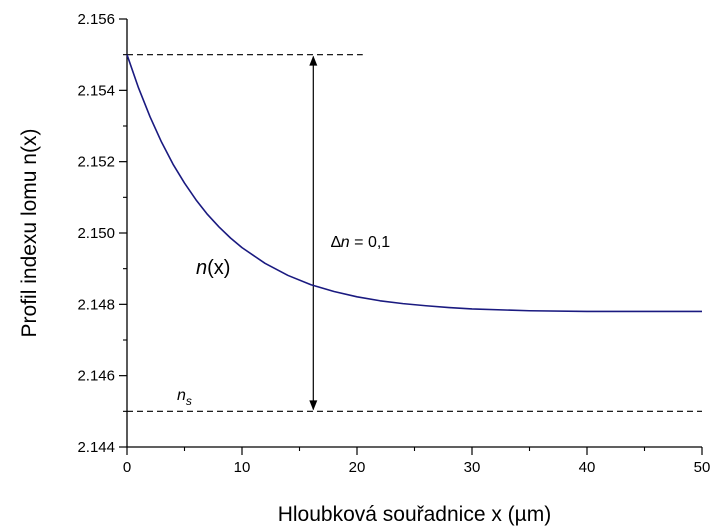 The height and width of the screenshot is (530, 716). Describe the element at coordinates (96, 162) in the screenshot. I see `y-tick-label: 2.152` at that location.